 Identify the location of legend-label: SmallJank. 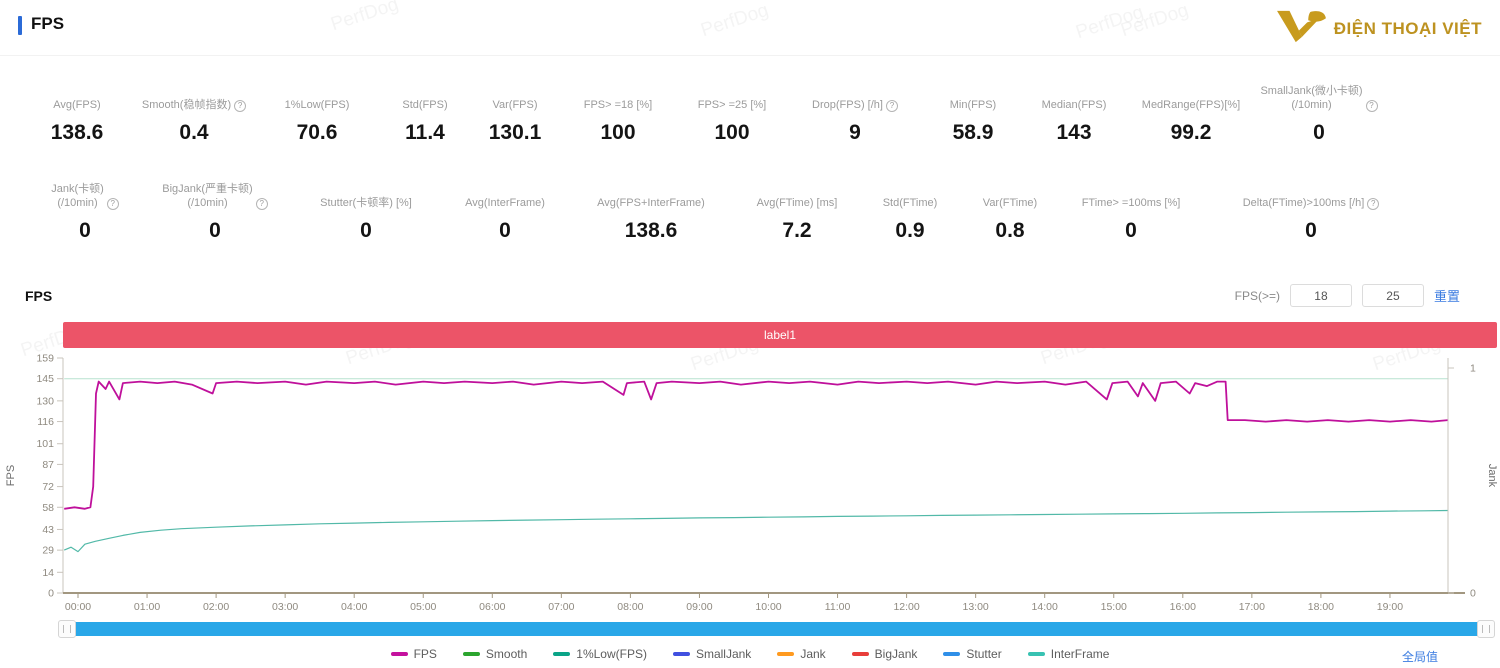
(723, 654).